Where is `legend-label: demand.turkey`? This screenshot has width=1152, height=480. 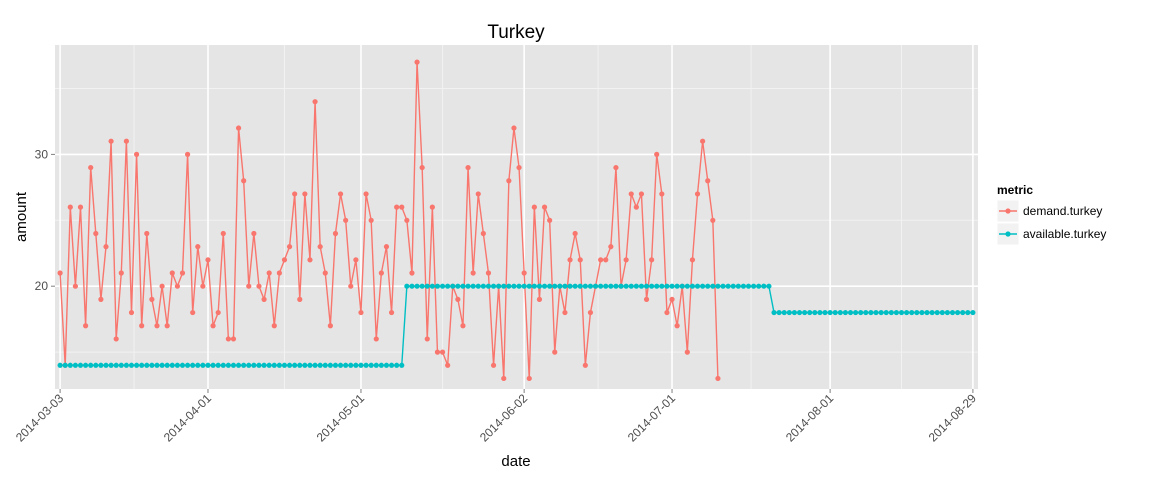 legend-label: demand.turkey is located at coordinates (1062, 211).